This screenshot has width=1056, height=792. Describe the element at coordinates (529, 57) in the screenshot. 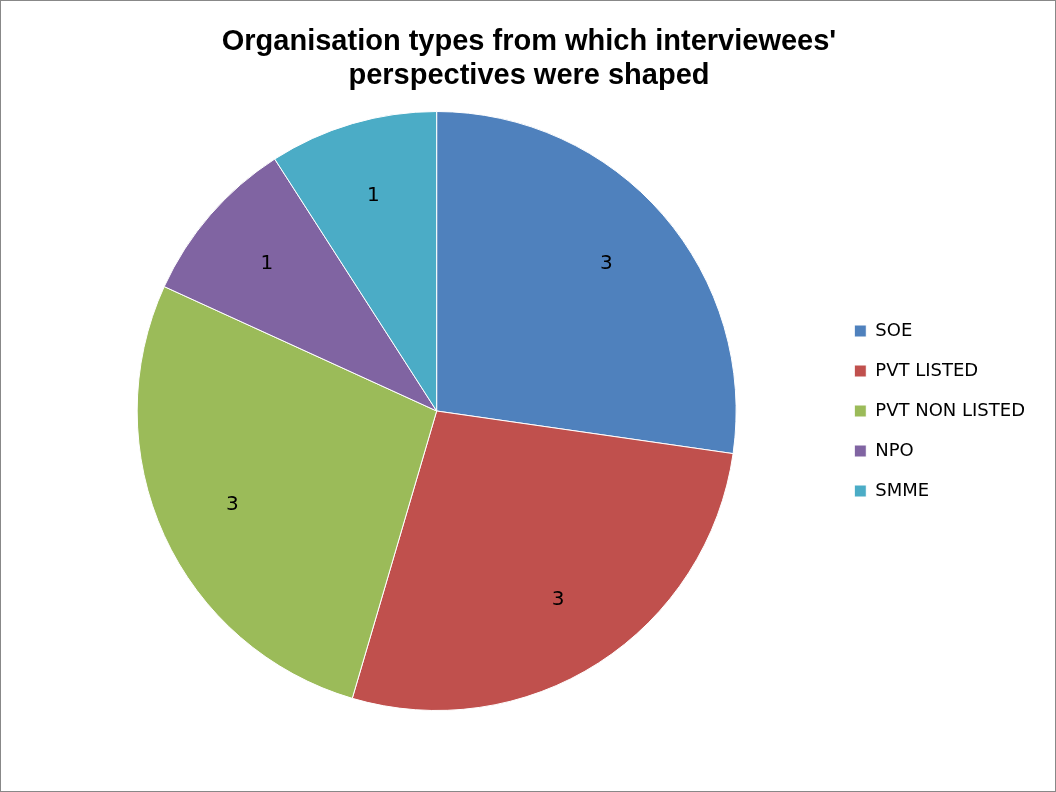

I see `chart-title: Organisation types from which interviewees' perspectives were shaped` at that location.